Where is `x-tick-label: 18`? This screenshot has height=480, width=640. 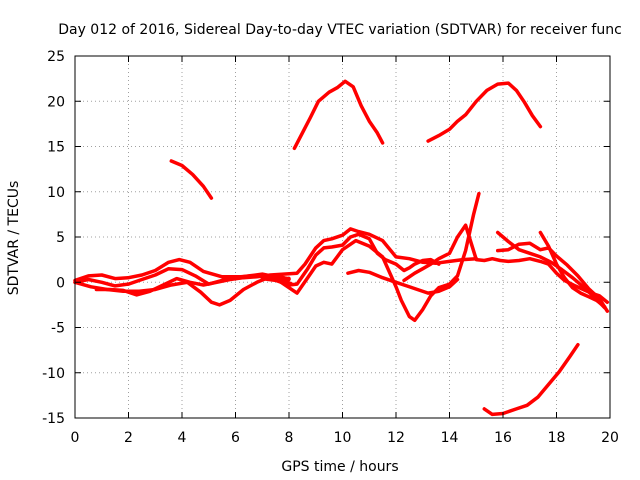 x-tick-label: 18 is located at coordinates (557, 438).